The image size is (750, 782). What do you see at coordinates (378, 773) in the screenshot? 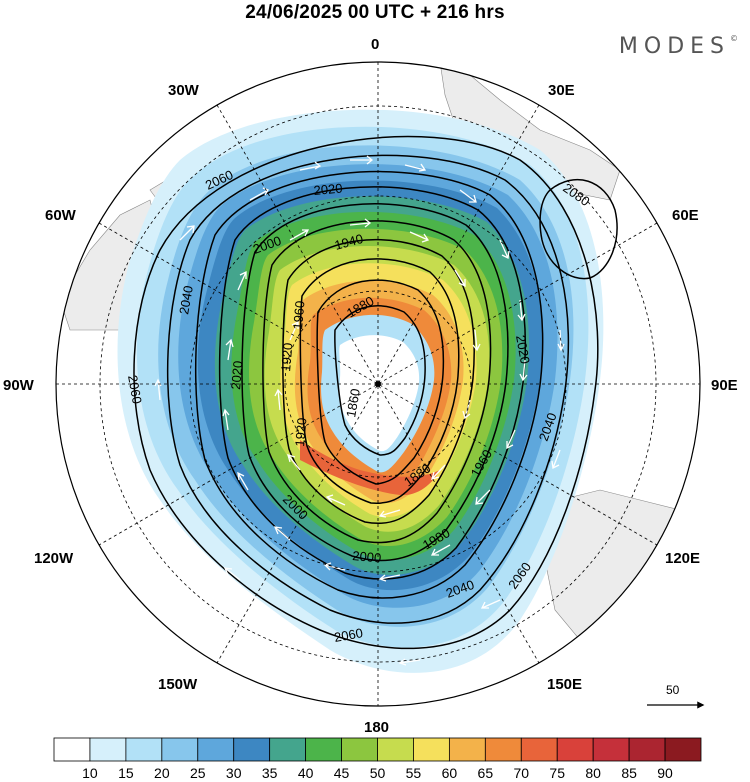
I see `colorbar-label: 50` at bounding box center [378, 773].